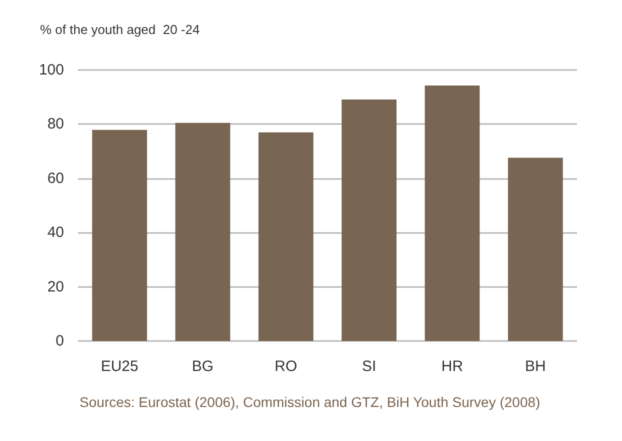 This screenshot has height=441, width=622. What do you see at coordinates (55, 124) in the screenshot?
I see `y-tick-label: 80` at bounding box center [55, 124].